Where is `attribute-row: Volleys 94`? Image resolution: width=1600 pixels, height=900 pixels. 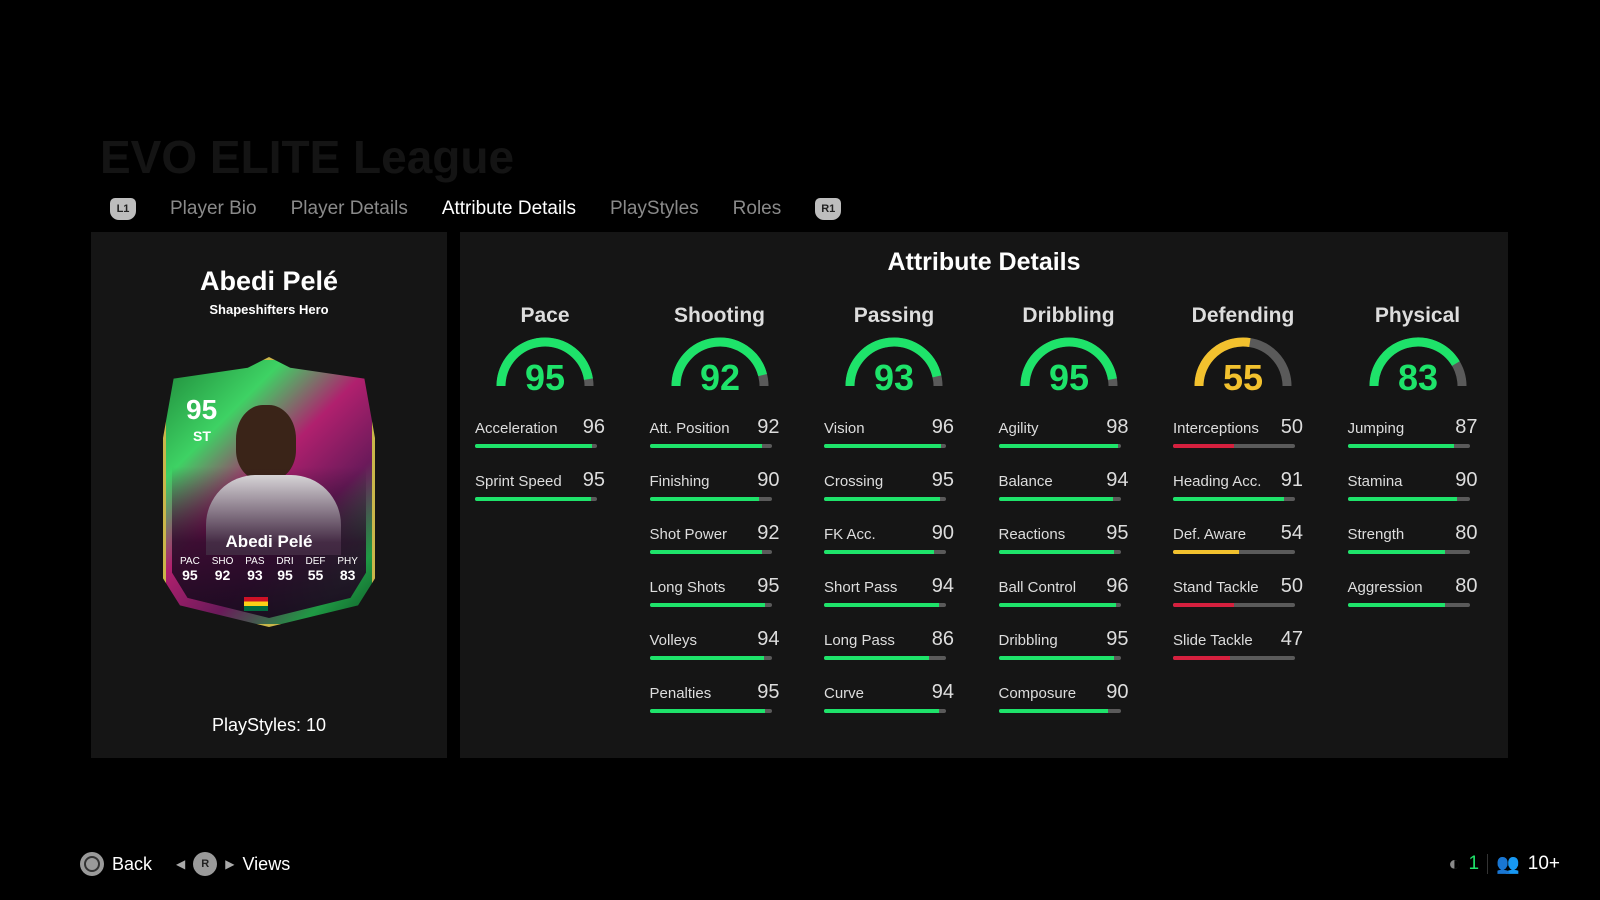
attribute-row: Volleys 94 is located at coordinates (719, 646).